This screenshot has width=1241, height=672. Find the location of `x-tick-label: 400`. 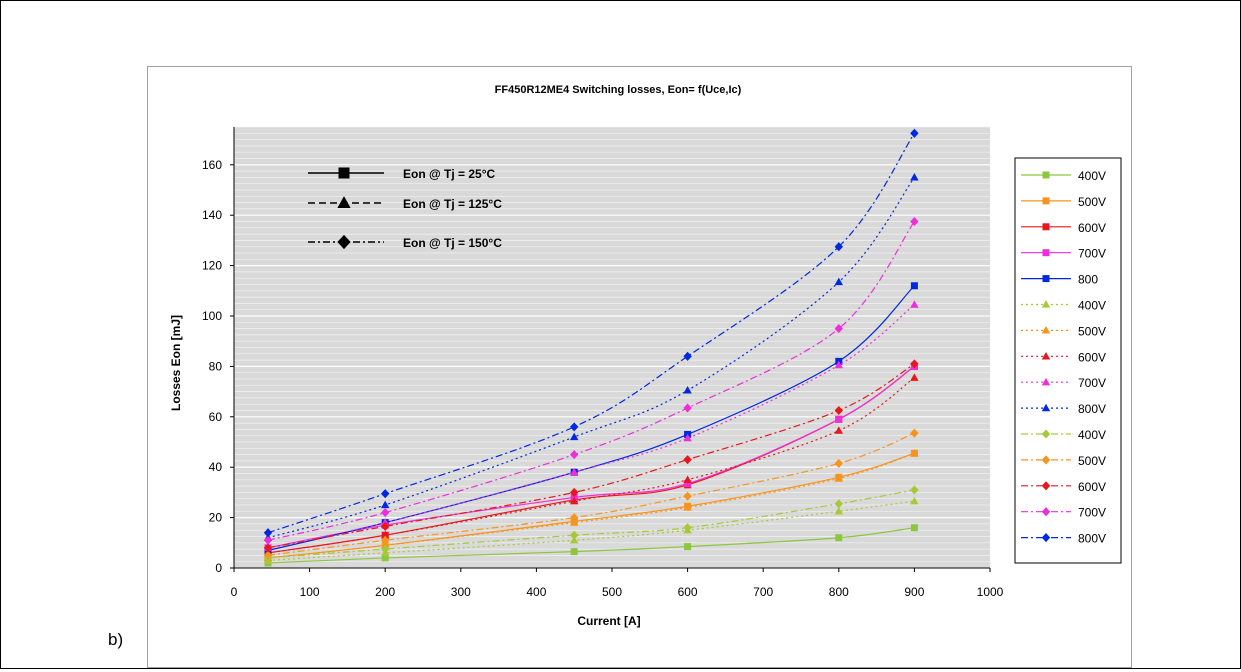

x-tick-label: 400 is located at coordinates (536, 592).